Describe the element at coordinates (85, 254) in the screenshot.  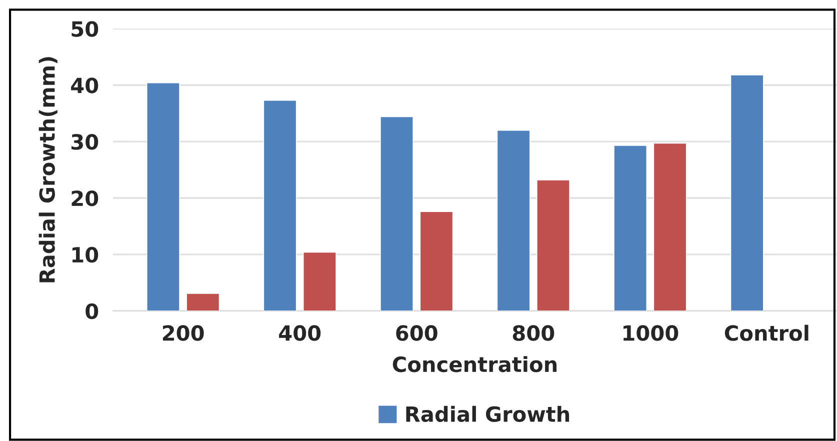
I see `y-tick-label: 10` at that location.